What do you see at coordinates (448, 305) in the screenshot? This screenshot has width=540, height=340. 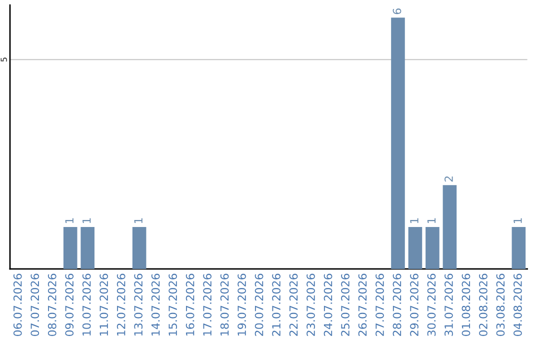 I see `x-tick-label: 31.07.2026` at bounding box center [448, 305].